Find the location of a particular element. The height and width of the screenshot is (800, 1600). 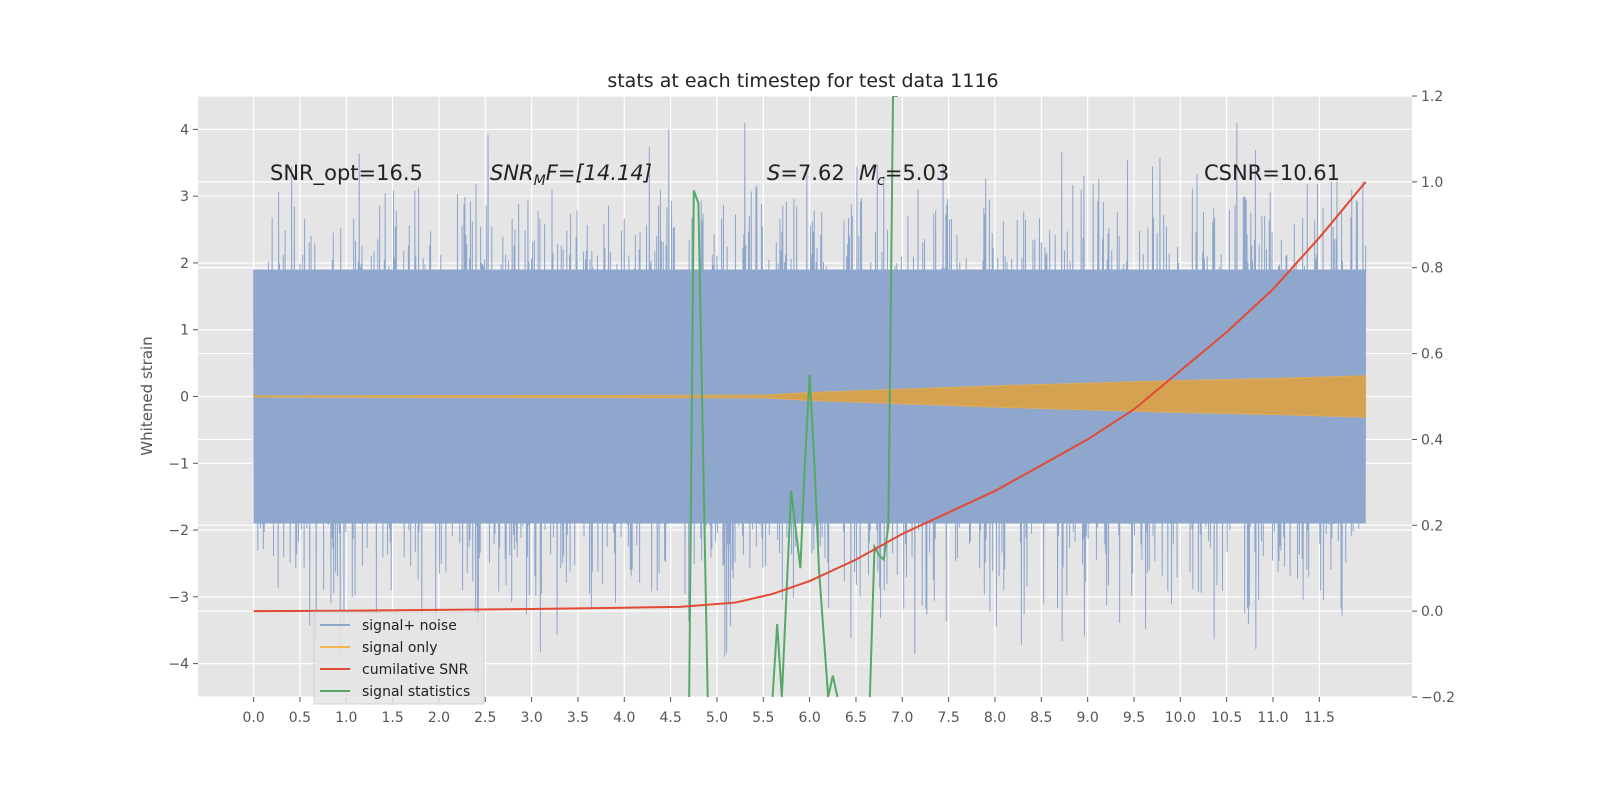

x-tick-label: 10.0 is located at coordinates (1180, 718).